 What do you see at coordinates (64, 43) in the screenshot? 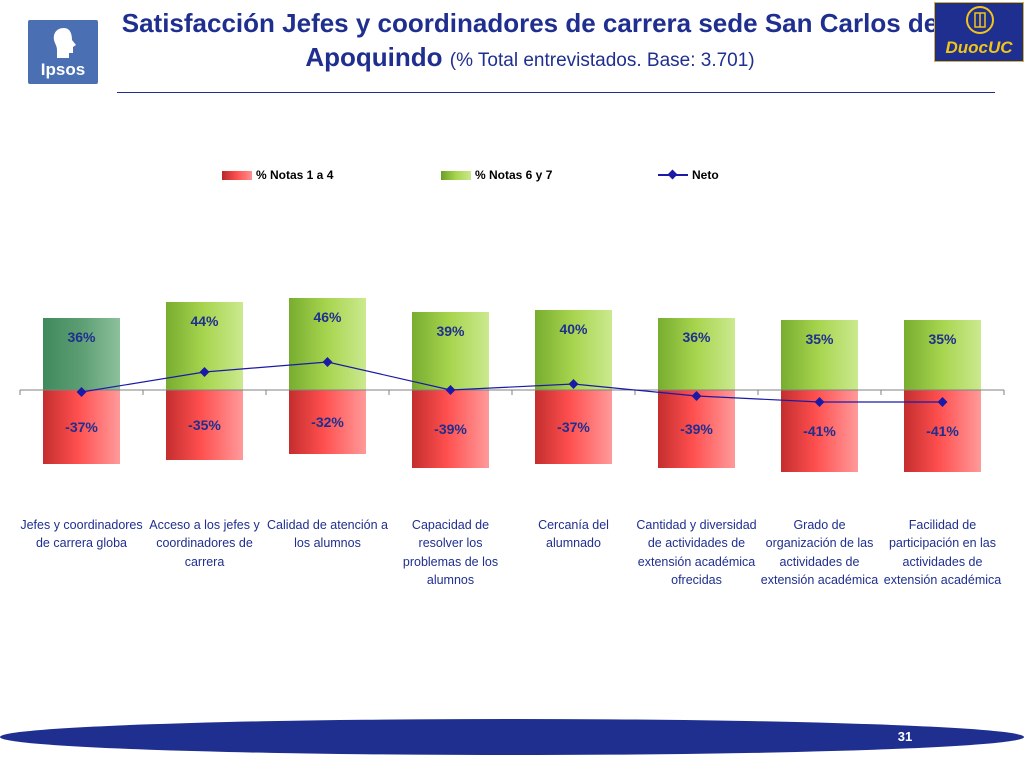
I see `ipsos-head-icon` at bounding box center [64, 43].